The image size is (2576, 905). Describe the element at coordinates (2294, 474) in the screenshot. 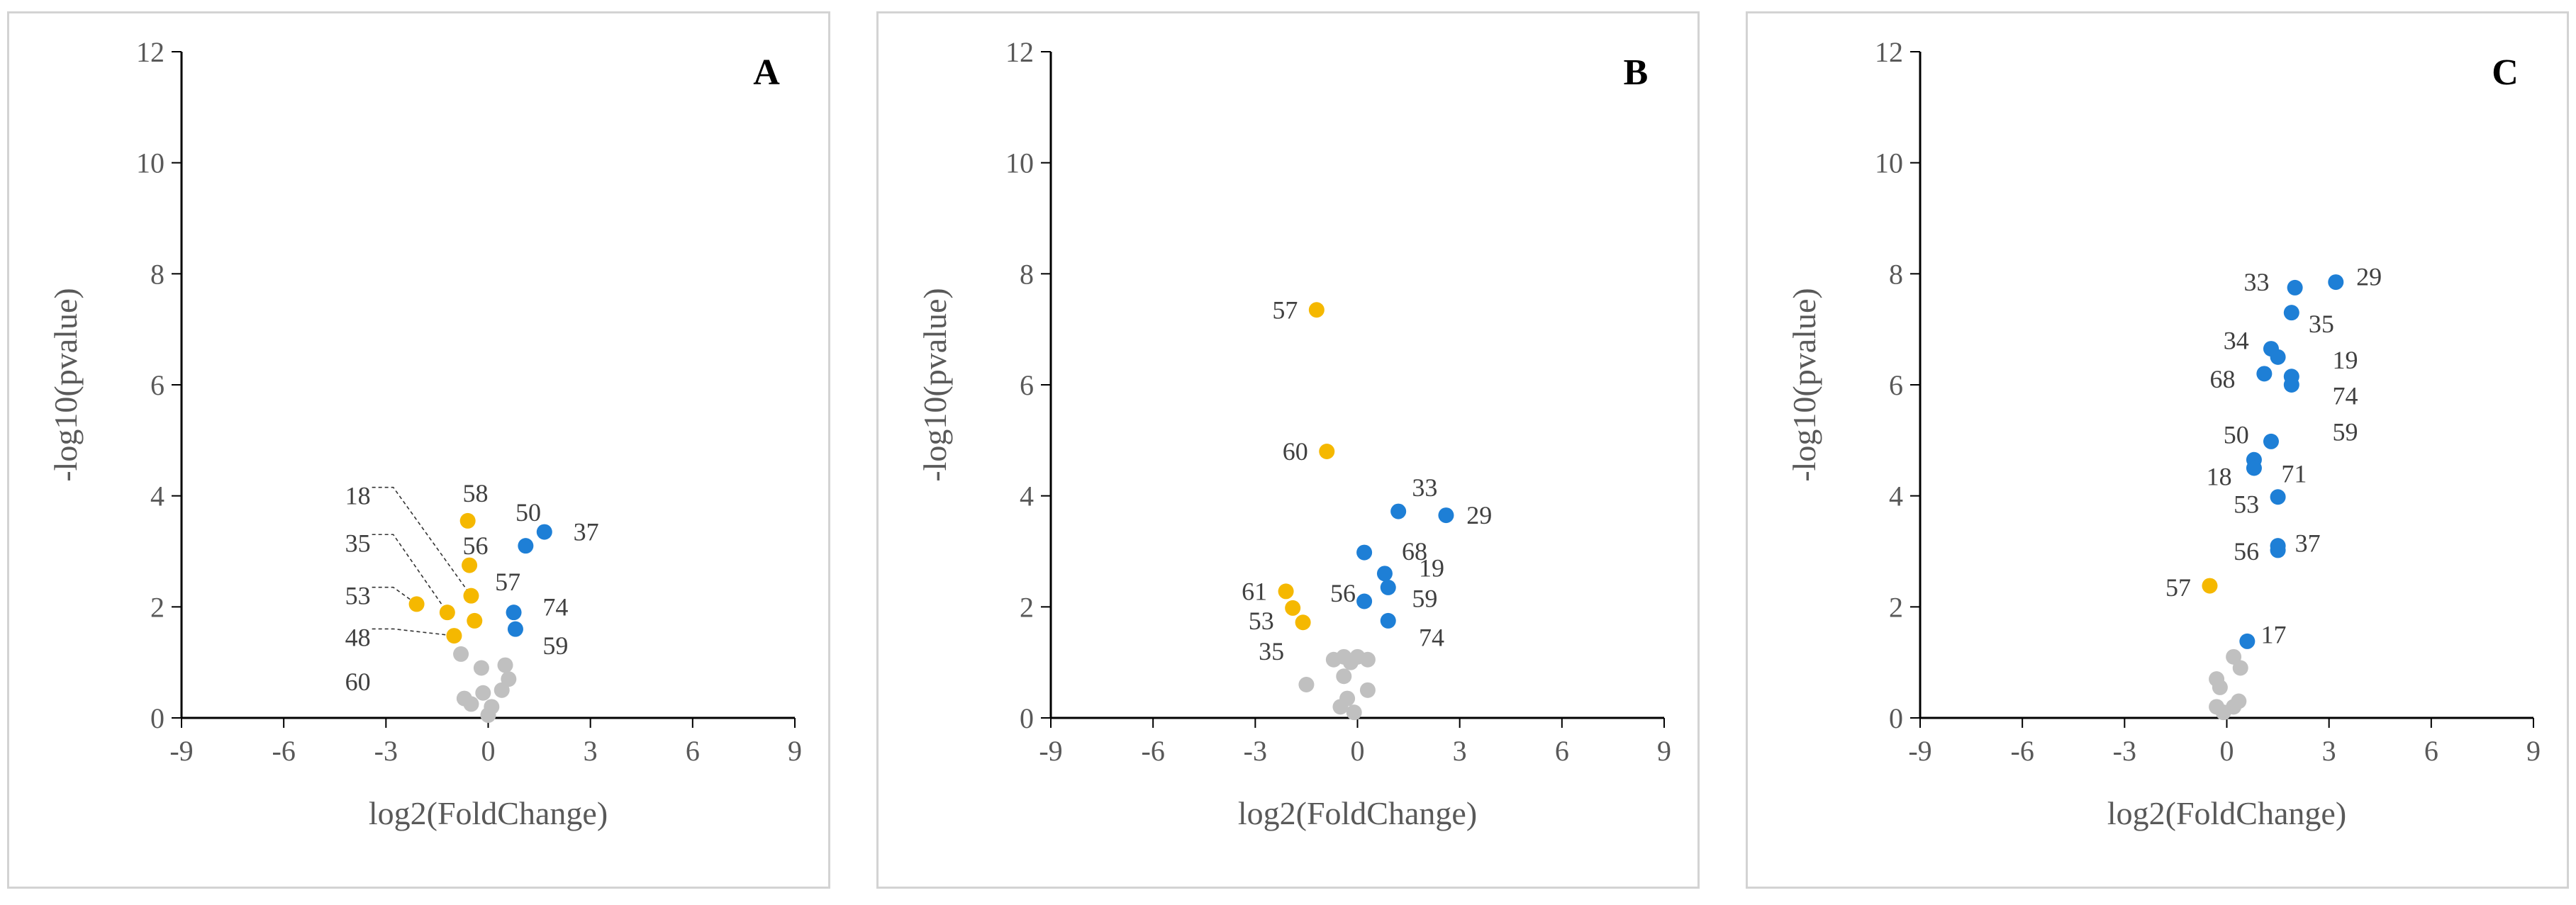

I see `point-label: 71` at that location.